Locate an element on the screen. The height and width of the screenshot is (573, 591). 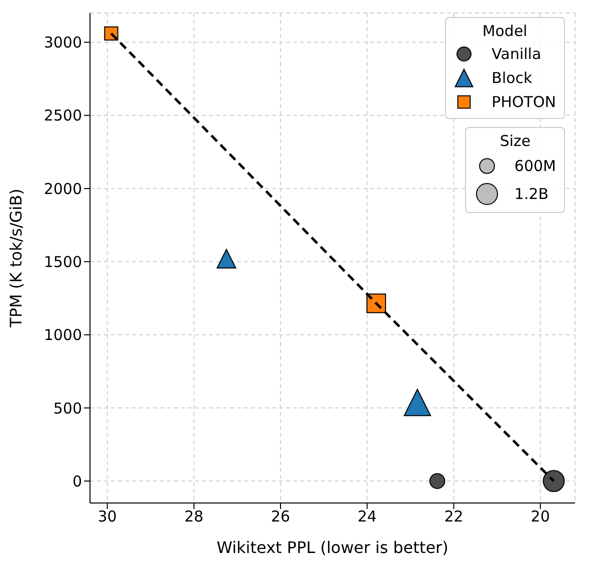
x-axis-title: Wikitext PPL (lower is better) is located at coordinates (332, 547).